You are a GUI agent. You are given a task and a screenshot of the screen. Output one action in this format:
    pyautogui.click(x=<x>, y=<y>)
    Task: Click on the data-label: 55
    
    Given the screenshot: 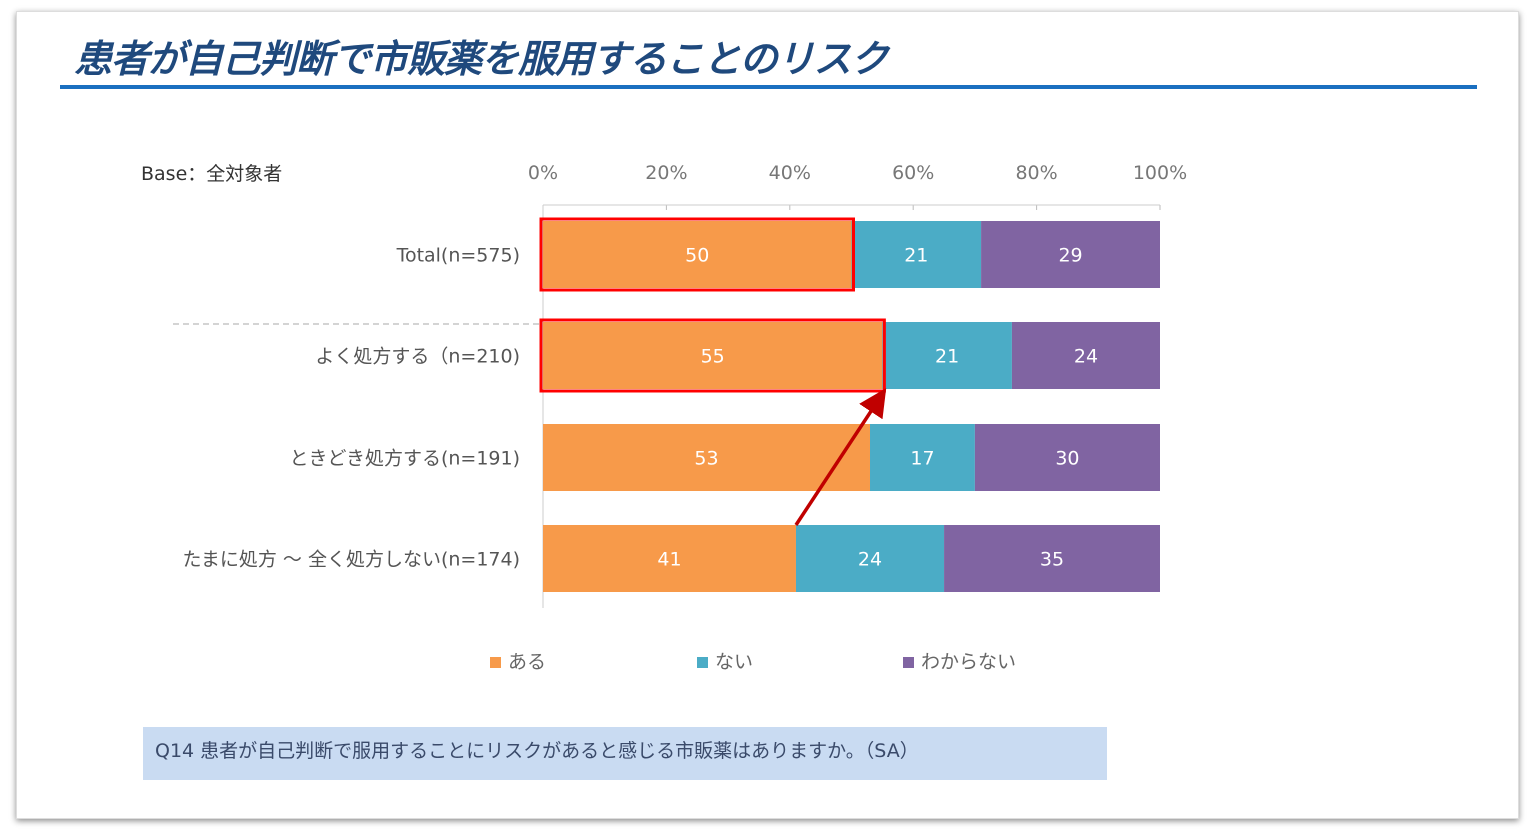 What is the action you would take?
    pyautogui.click(x=713, y=357)
    